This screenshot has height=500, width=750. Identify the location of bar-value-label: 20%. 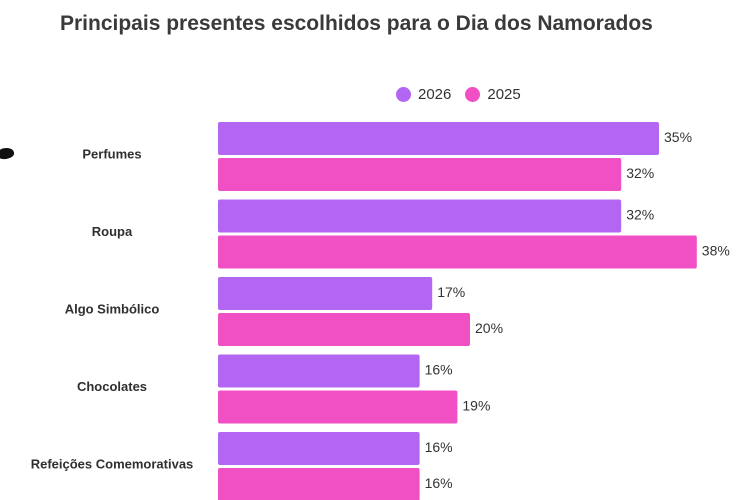
(489, 328).